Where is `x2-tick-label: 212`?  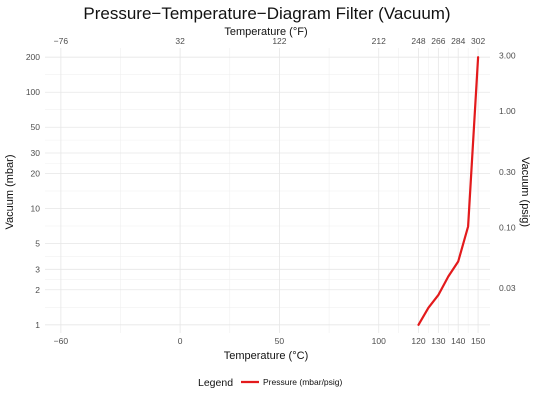
x2-tick-label: 212 is located at coordinates (379, 41).